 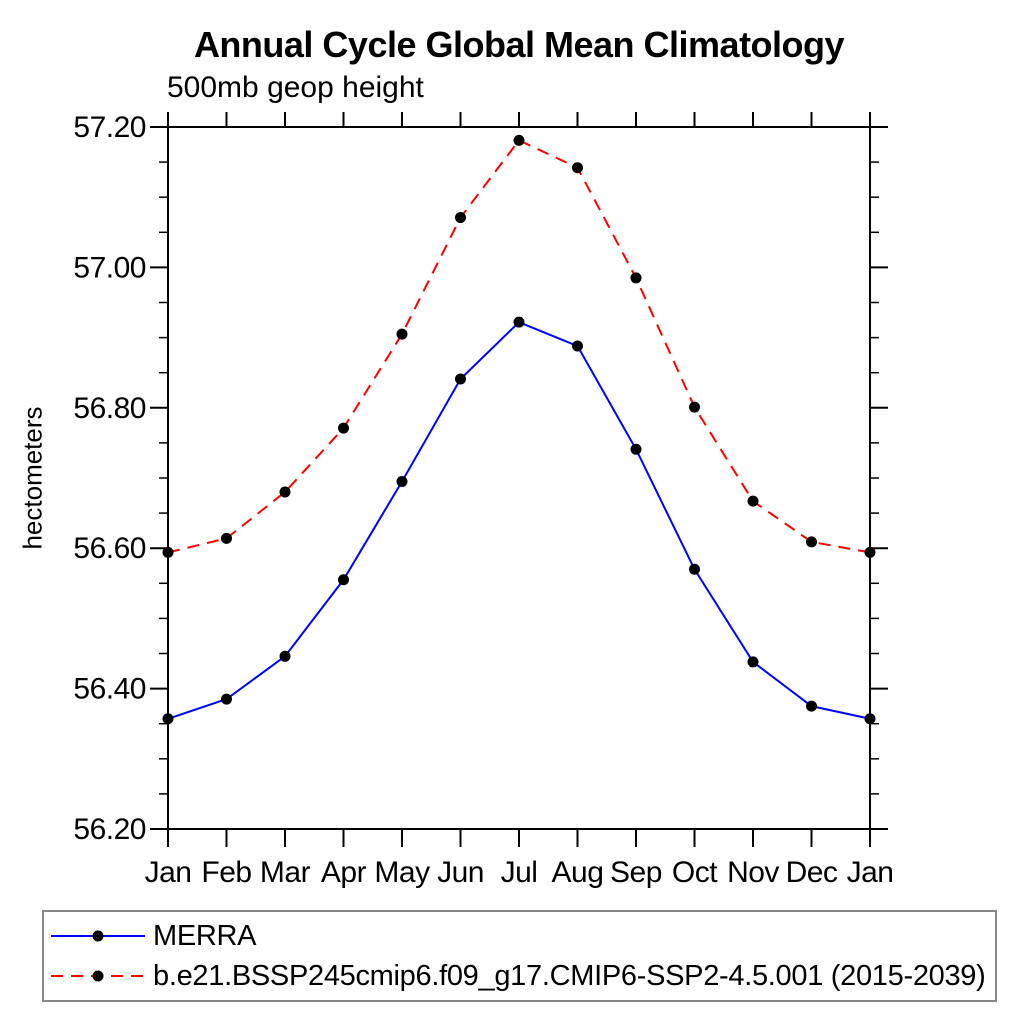 I want to click on y-tick-label: 57.00, so click(x=109, y=267).